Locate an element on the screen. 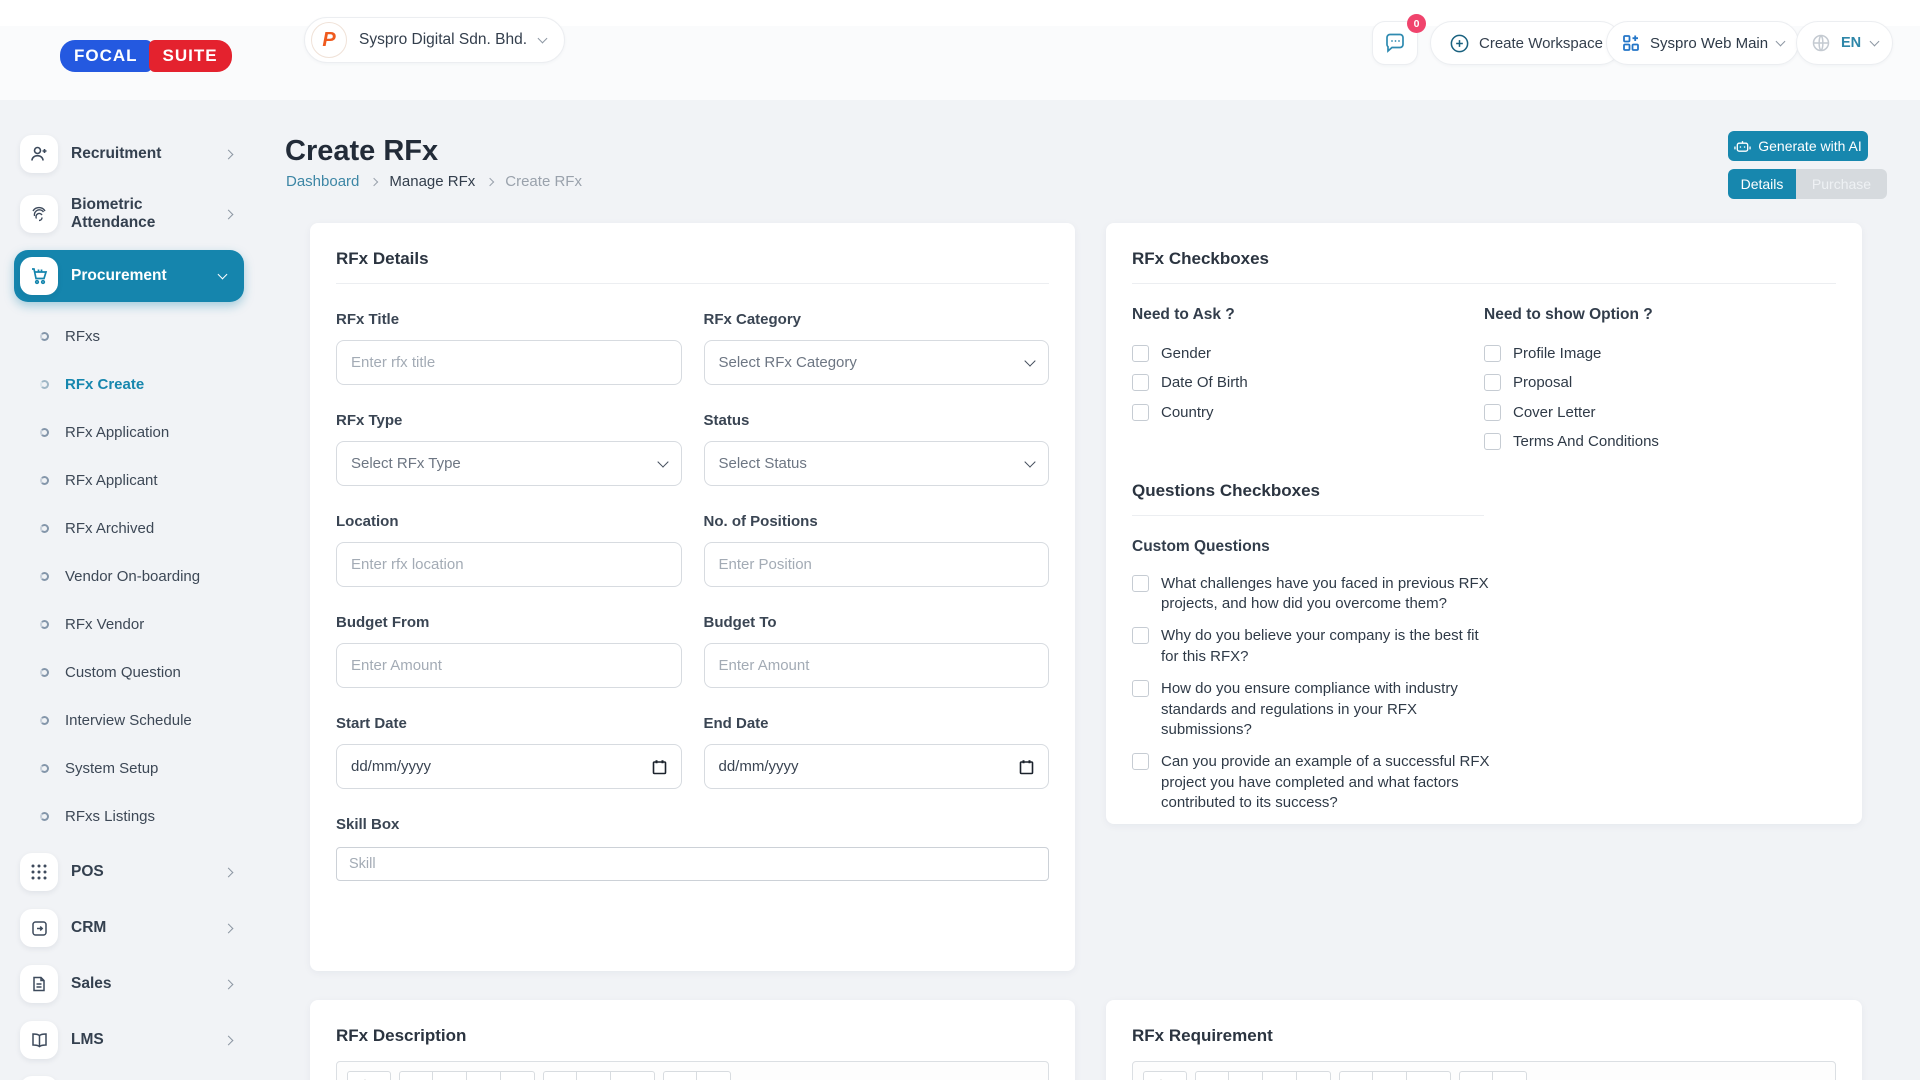  workspace-selector: Syspro Web Main is located at coordinates (1703, 43).